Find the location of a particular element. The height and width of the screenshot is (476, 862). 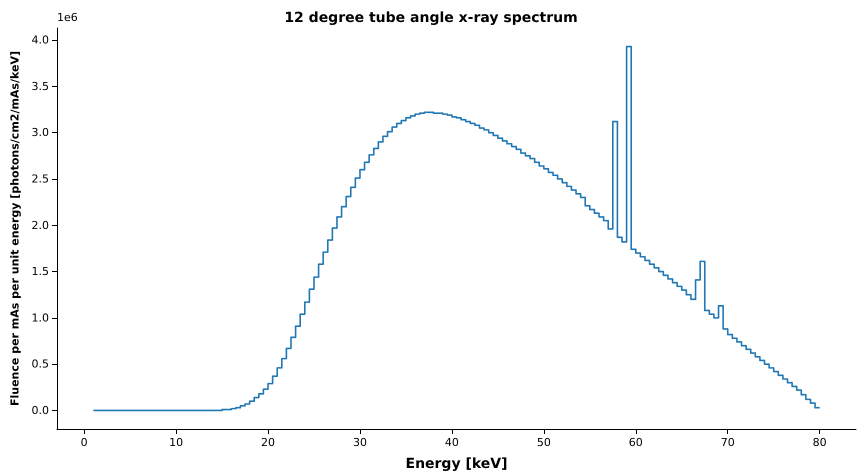

x-tick-label: 20 is located at coordinates (268, 442).